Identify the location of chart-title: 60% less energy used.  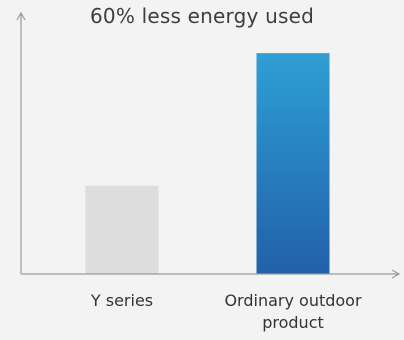
(201, 16).